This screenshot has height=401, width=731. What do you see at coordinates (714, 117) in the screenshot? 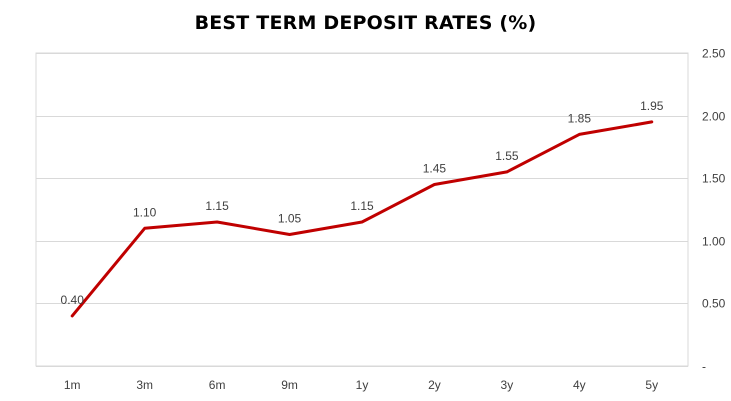
I see `y-tick-label: 2.00` at bounding box center [714, 117].